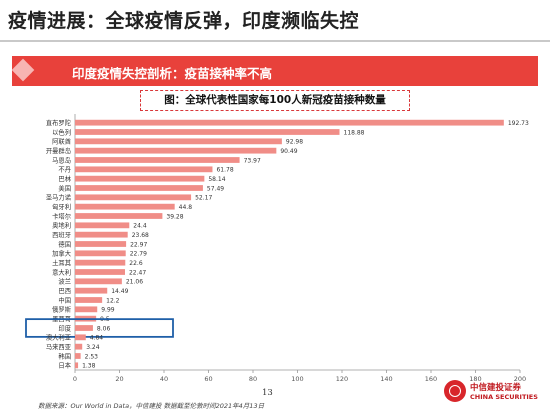 The width and height of the screenshot is (550, 412). What do you see at coordinates (104, 328) in the screenshot?
I see `value-label: 8.06` at bounding box center [104, 328].